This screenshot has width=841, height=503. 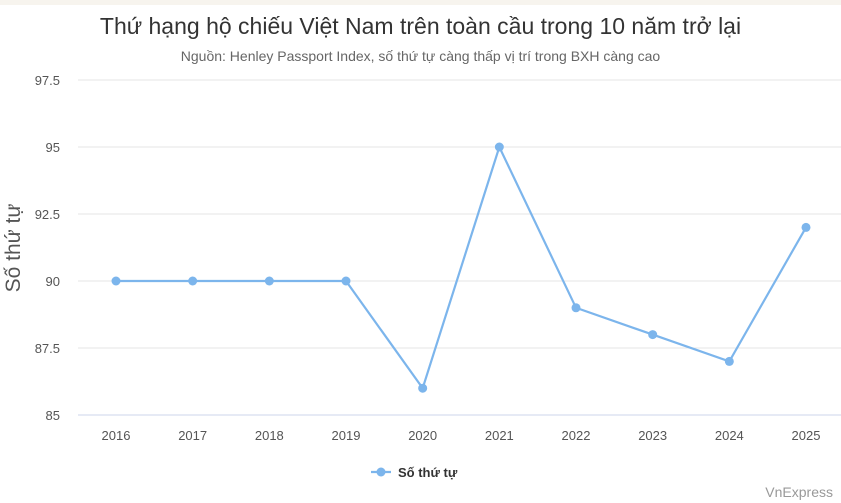 I want to click on y-tick-label: 95, so click(x=53, y=147).